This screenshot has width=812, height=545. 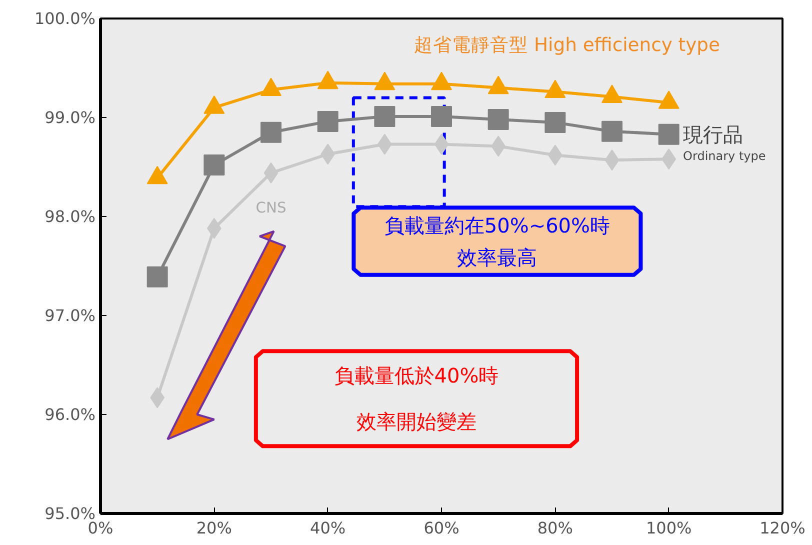 I want to click on annotation: Ordinary type, so click(x=724, y=156).